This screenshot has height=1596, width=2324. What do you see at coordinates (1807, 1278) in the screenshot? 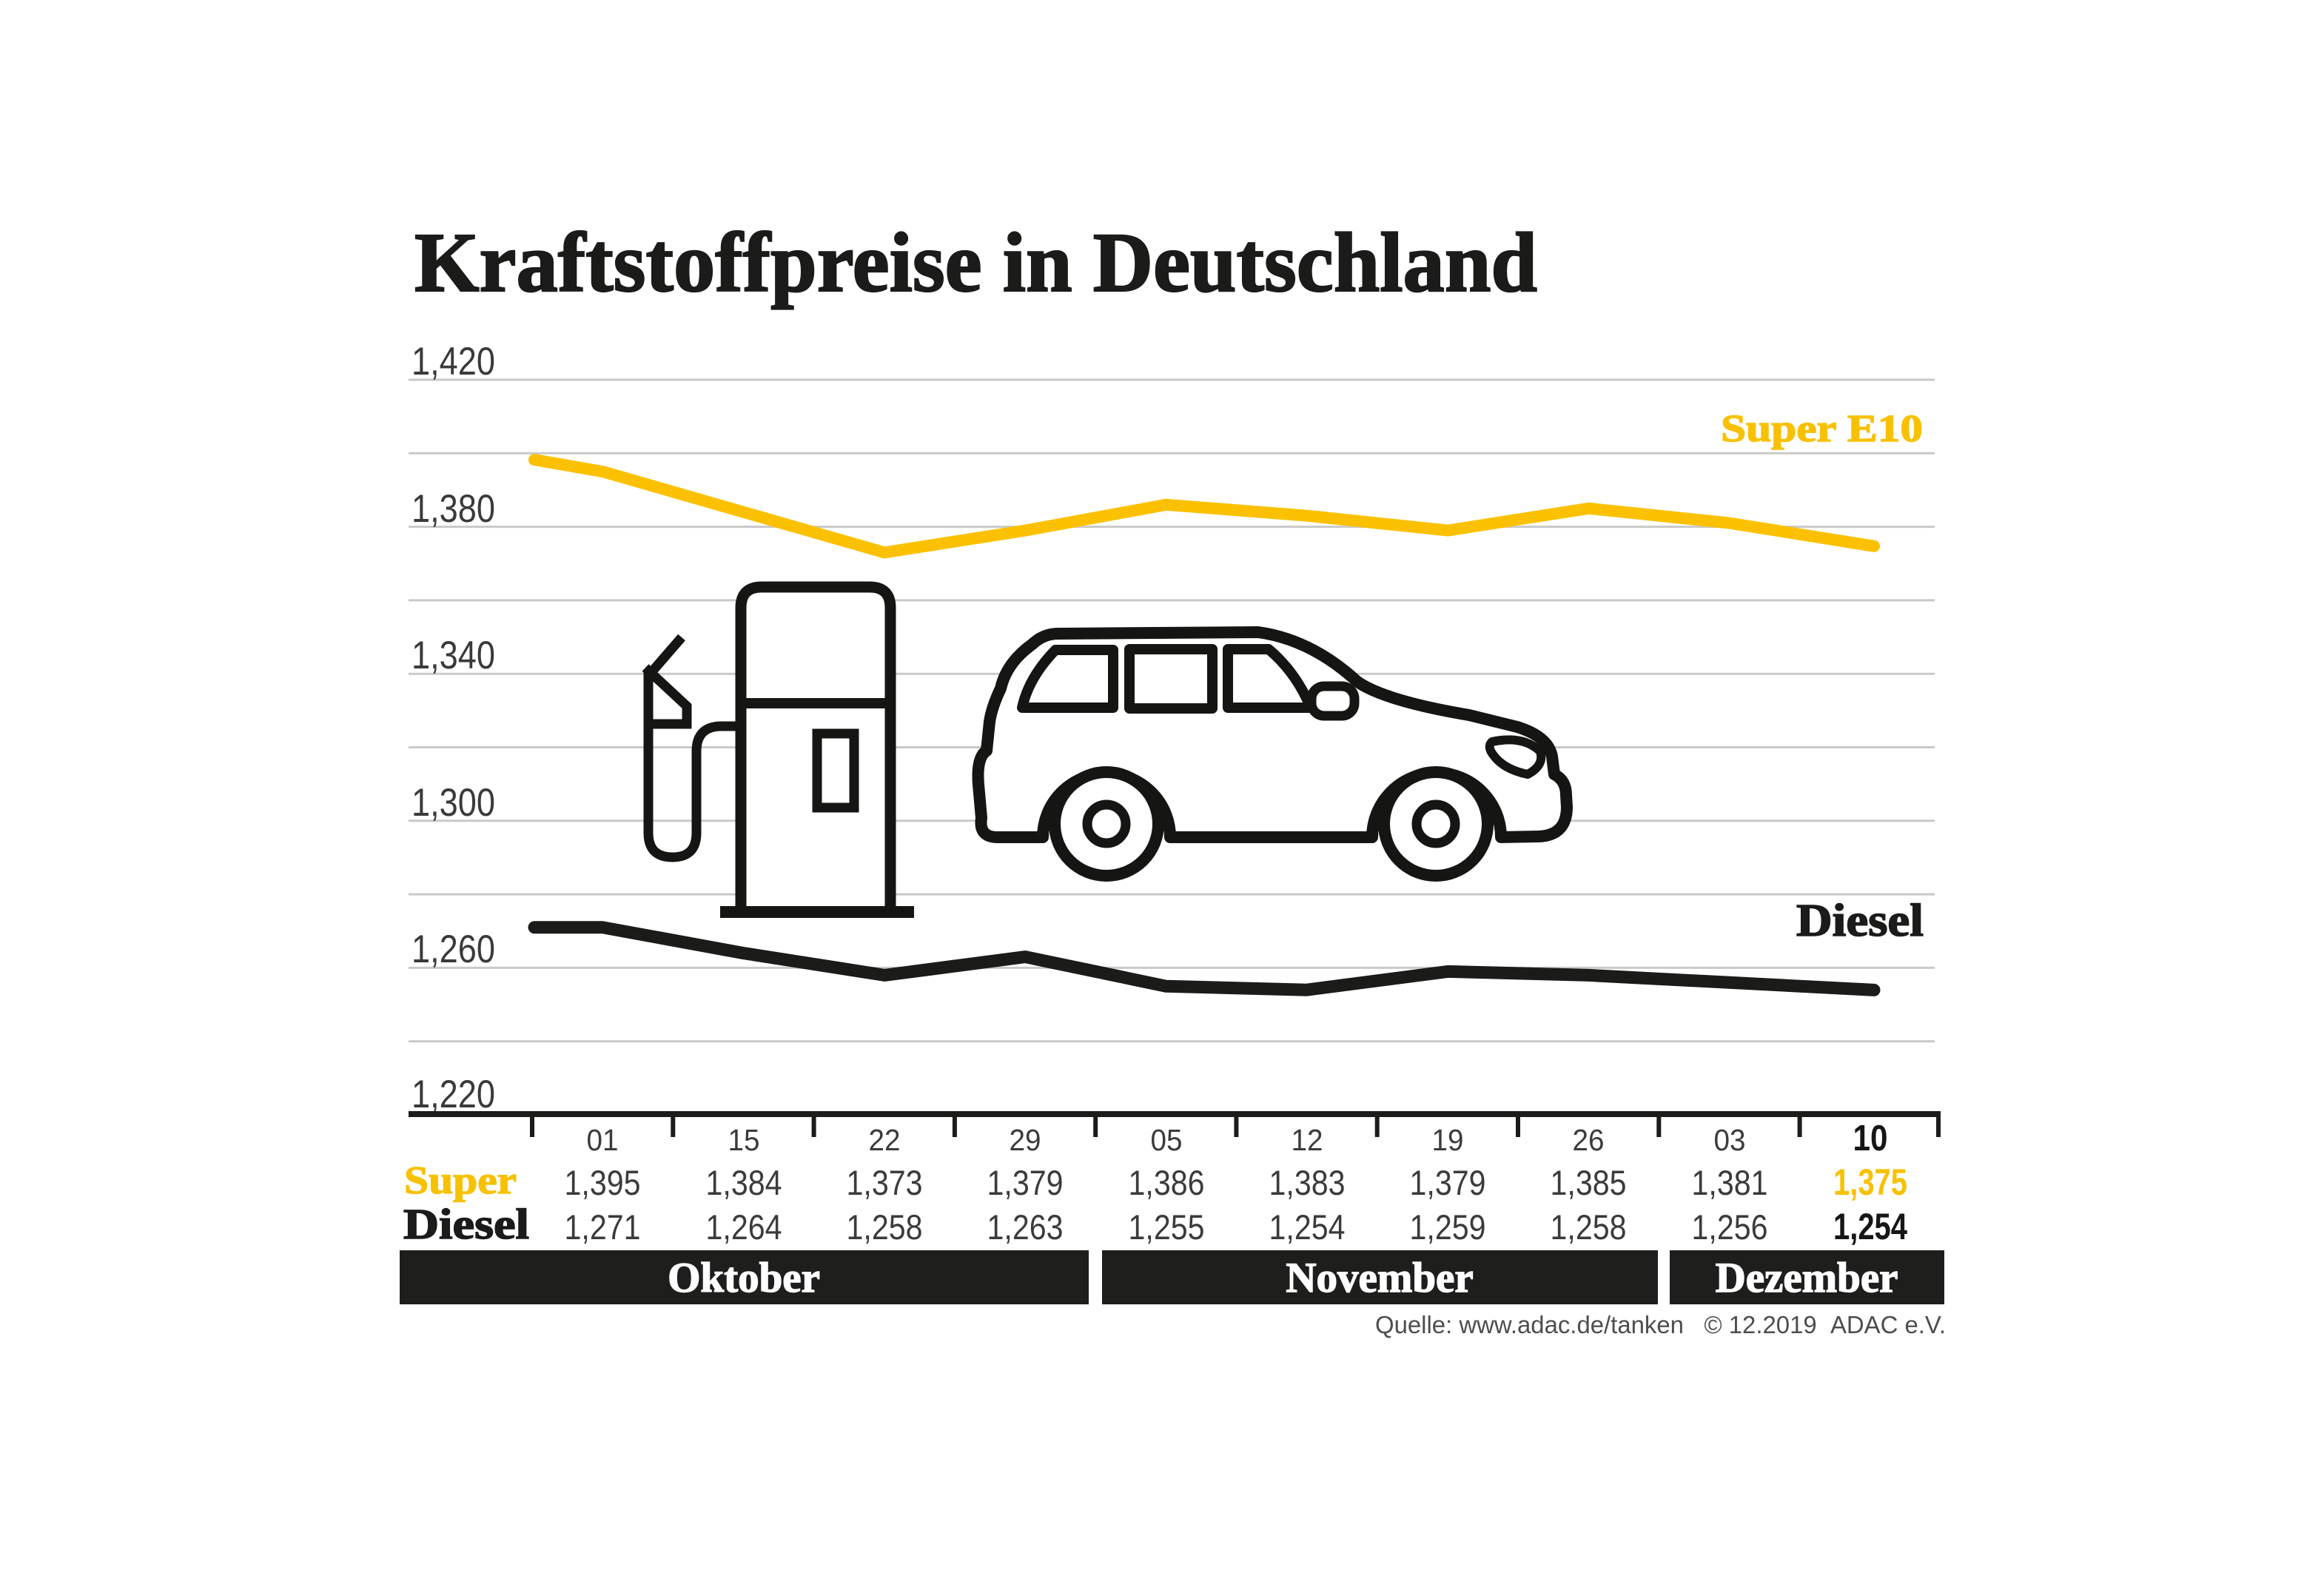
I see `svg-text: Dezember` at bounding box center [1807, 1278].